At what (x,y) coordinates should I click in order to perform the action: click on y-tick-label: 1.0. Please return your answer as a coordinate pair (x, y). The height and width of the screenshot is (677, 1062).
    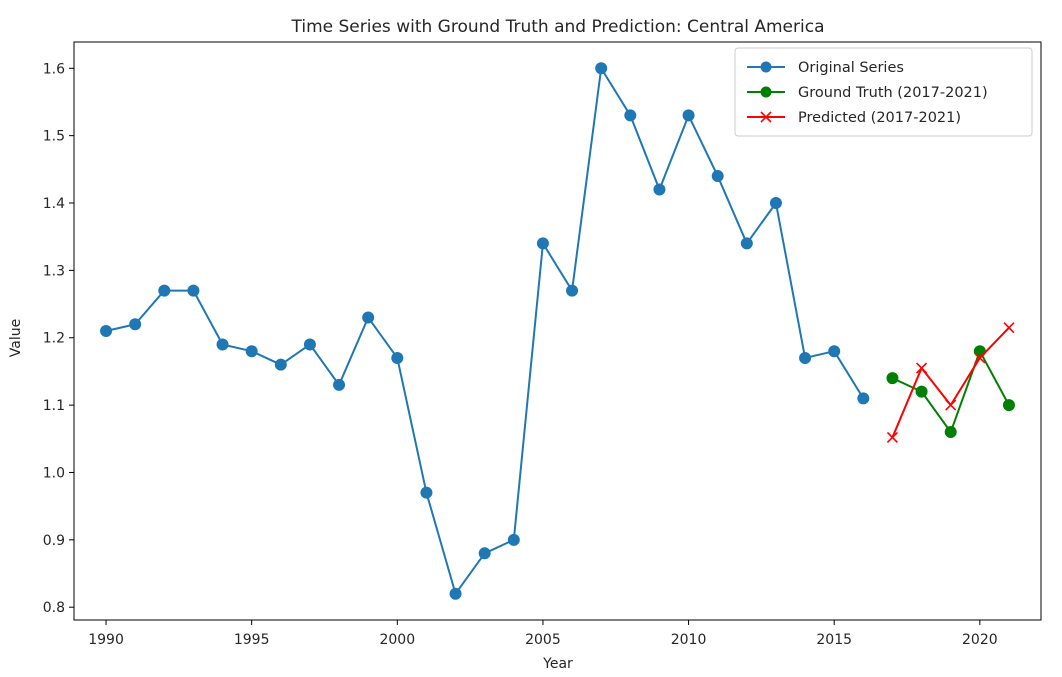
    Looking at the image, I should click on (54, 473).